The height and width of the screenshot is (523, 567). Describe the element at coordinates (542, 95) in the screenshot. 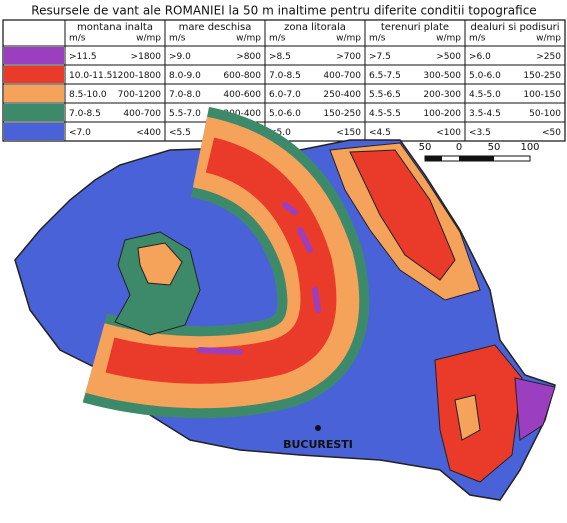

I see `table-cell: 100-150` at that location.